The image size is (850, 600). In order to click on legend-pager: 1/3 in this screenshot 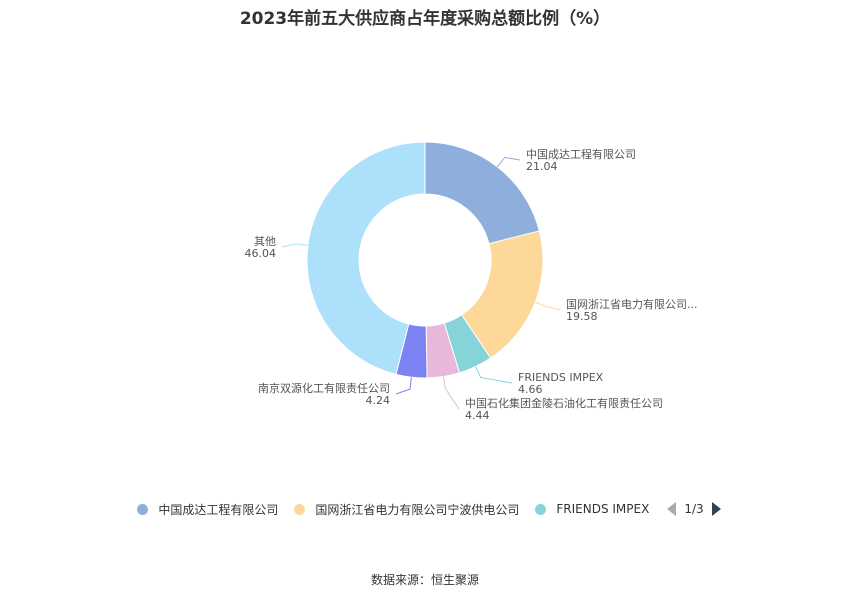, I will do `click(694, 509)`.